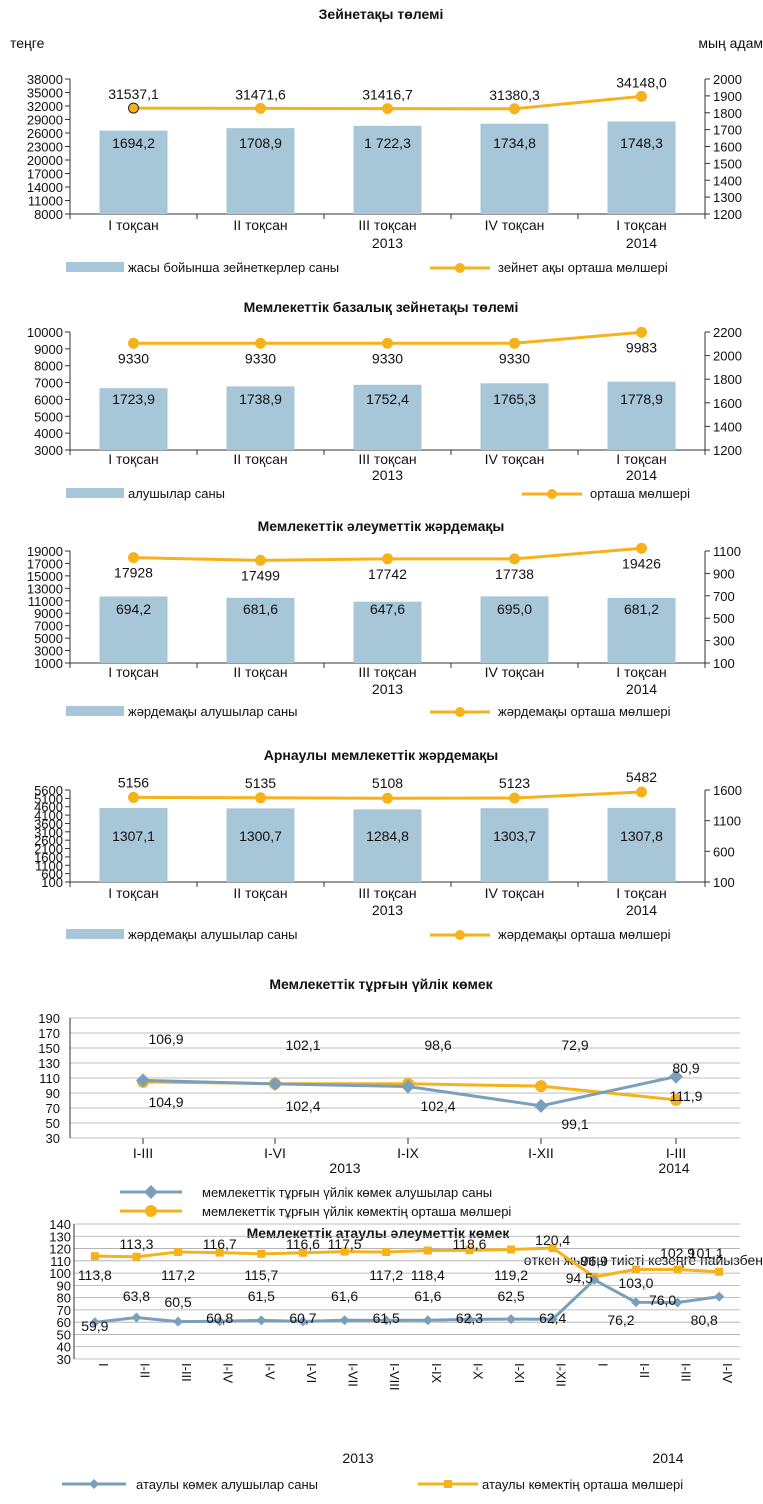 Image resolution: width=763 pixels, height=1504 pixels. I want to click on left-tick-label: 4000, so click(48, 433).